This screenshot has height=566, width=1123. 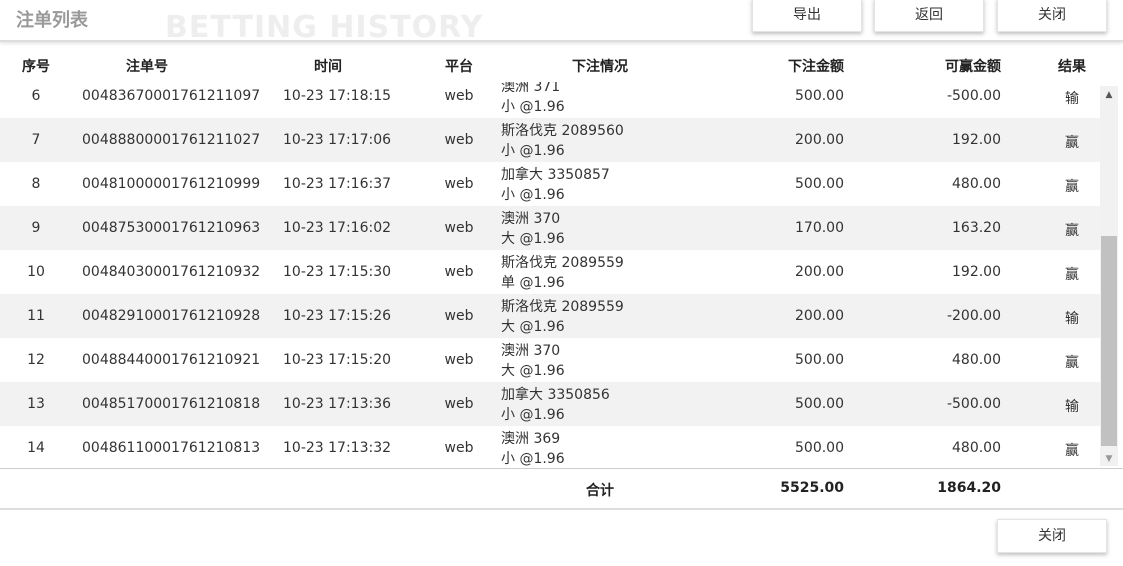 What do you see at coordinates (337, 272) in the screenshot?
I see `bet-time: 10-23 17:15:30` at bounding box center [337, 272].